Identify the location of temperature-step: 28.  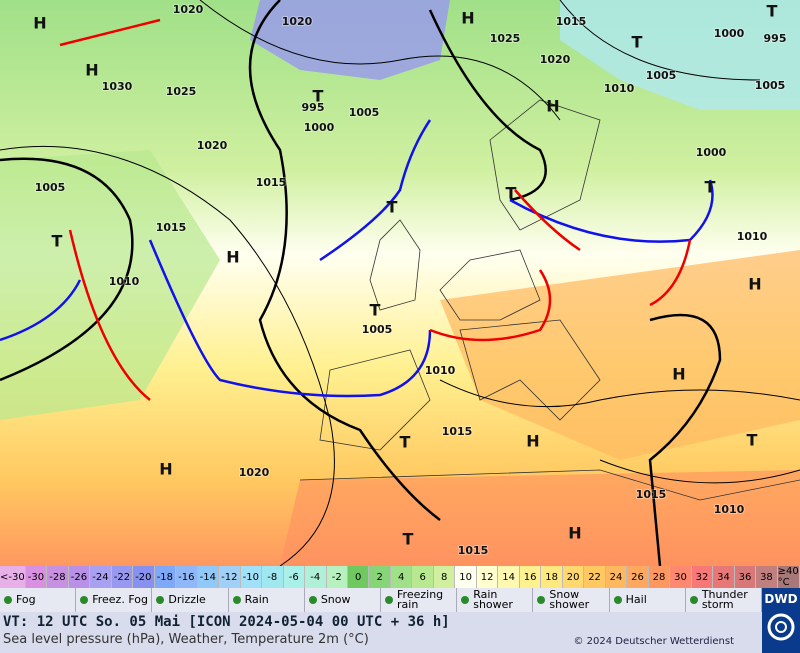
(659, 577).